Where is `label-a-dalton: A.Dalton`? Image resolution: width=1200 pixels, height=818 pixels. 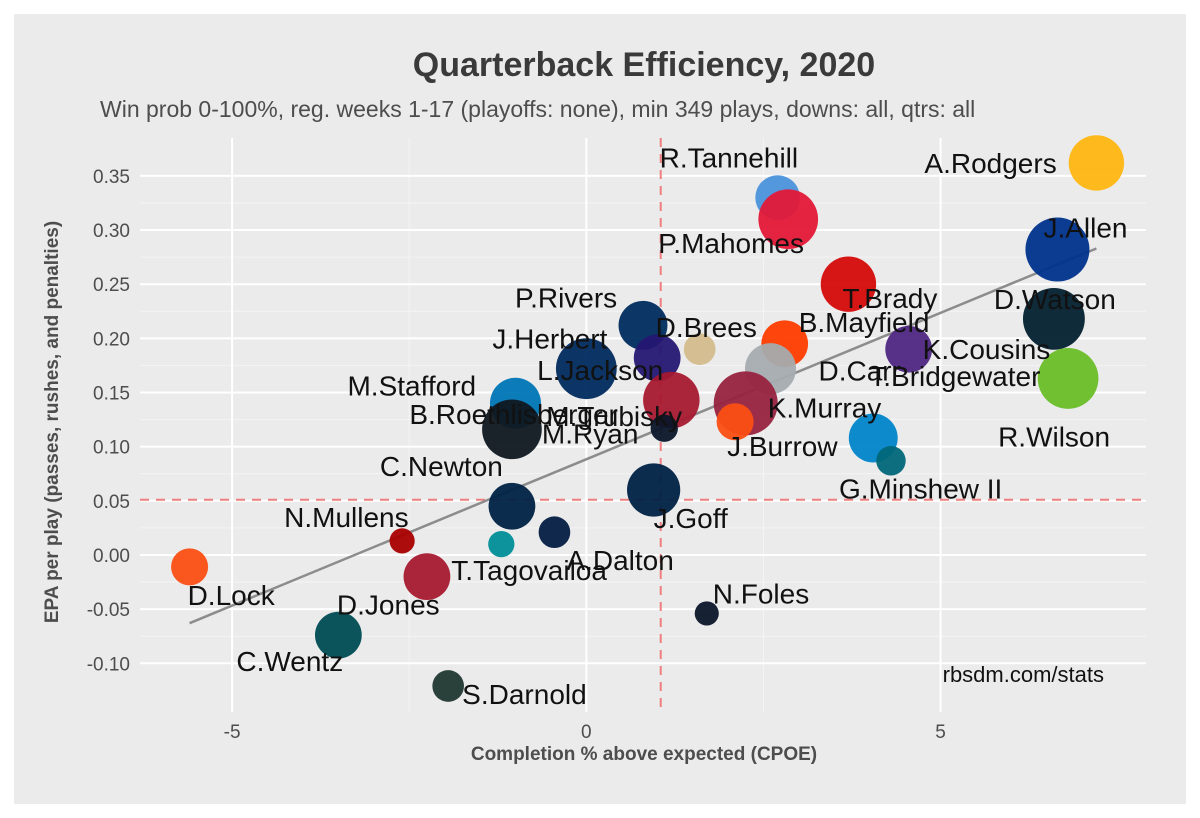 label-a-dalton: A.Dalton is located at coordinates (619, 560).